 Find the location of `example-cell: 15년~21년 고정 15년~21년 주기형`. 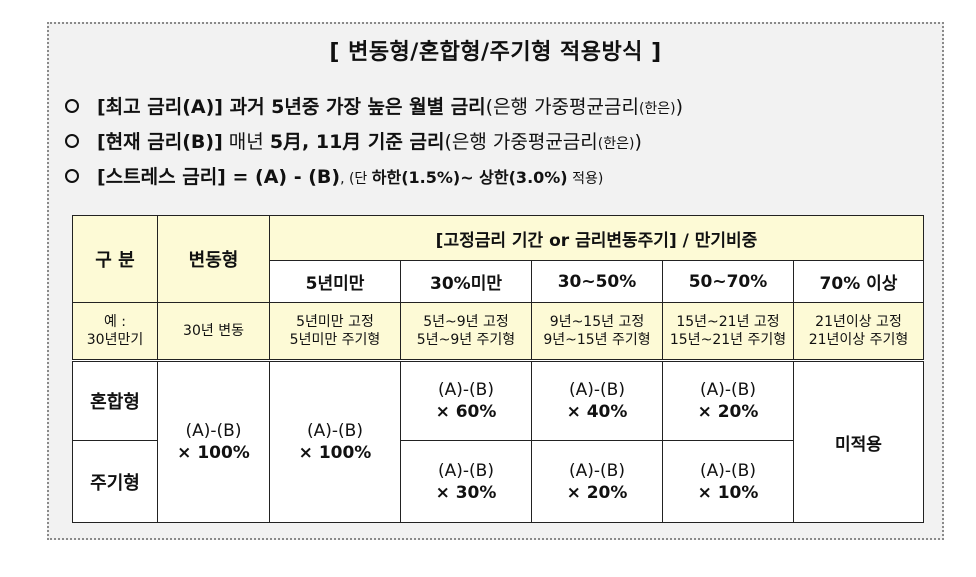

example-cell: 15년~21년 고정 15년~21년 주기형 is located at coordinates (728, 331).